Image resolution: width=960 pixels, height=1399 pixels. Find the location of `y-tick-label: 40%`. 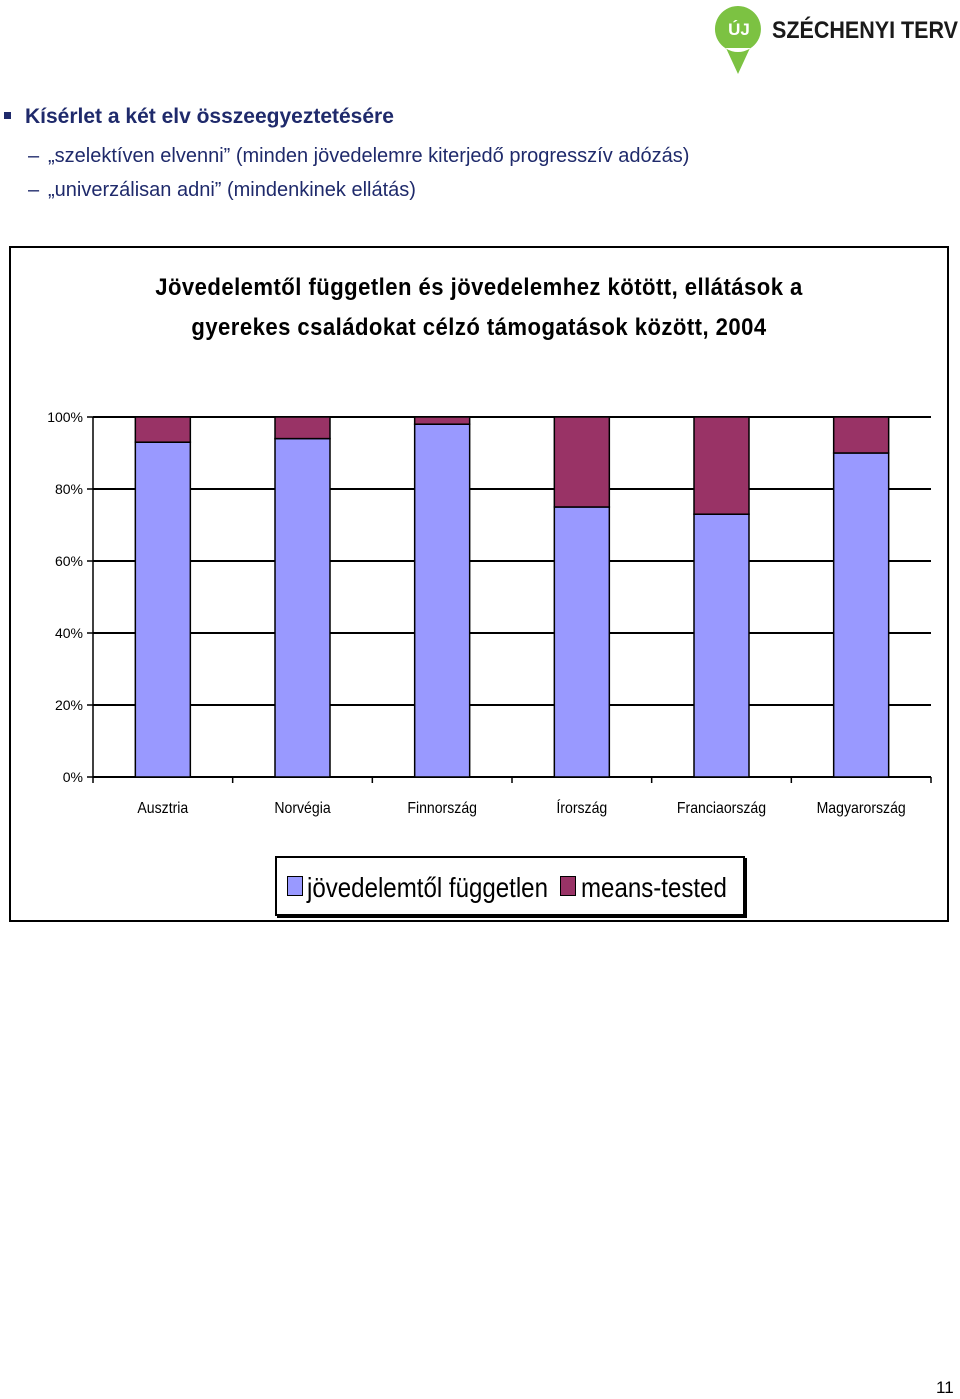

y-tick-label: 40% is located at coordinates (69, 633).